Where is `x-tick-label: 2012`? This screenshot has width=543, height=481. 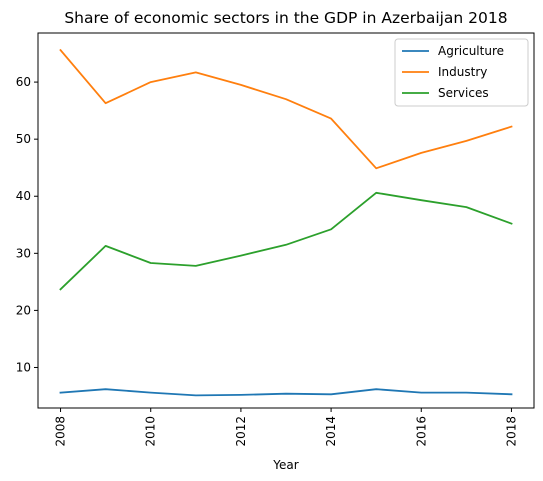
x-tick-label: 2012 is located at coordinates (241, 431).